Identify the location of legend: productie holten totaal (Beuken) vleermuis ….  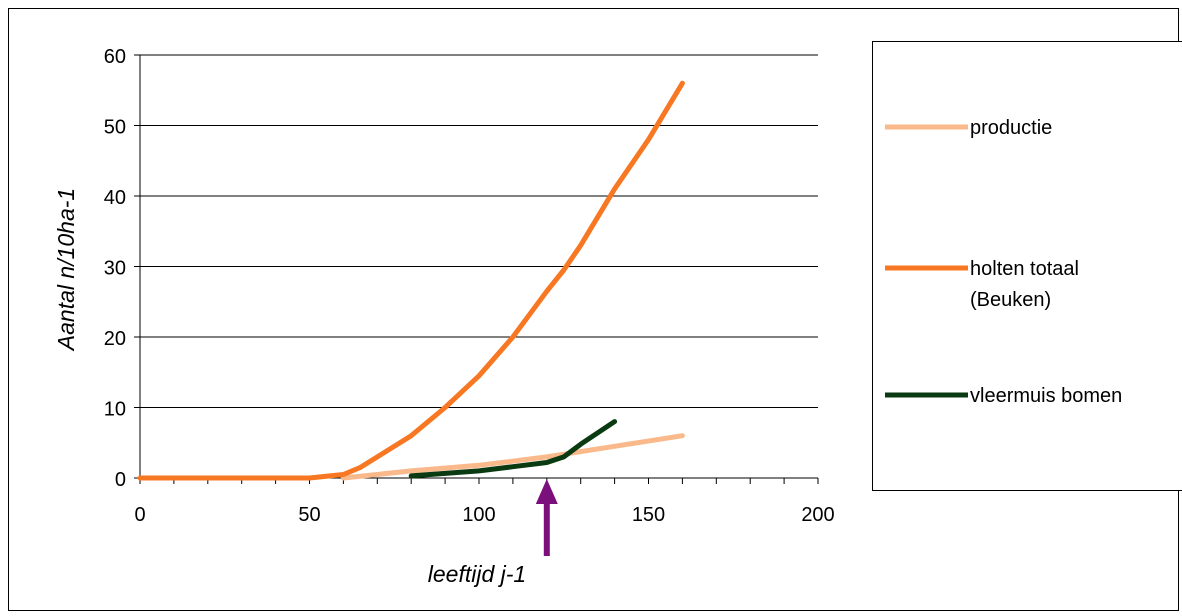
(1003, 262).